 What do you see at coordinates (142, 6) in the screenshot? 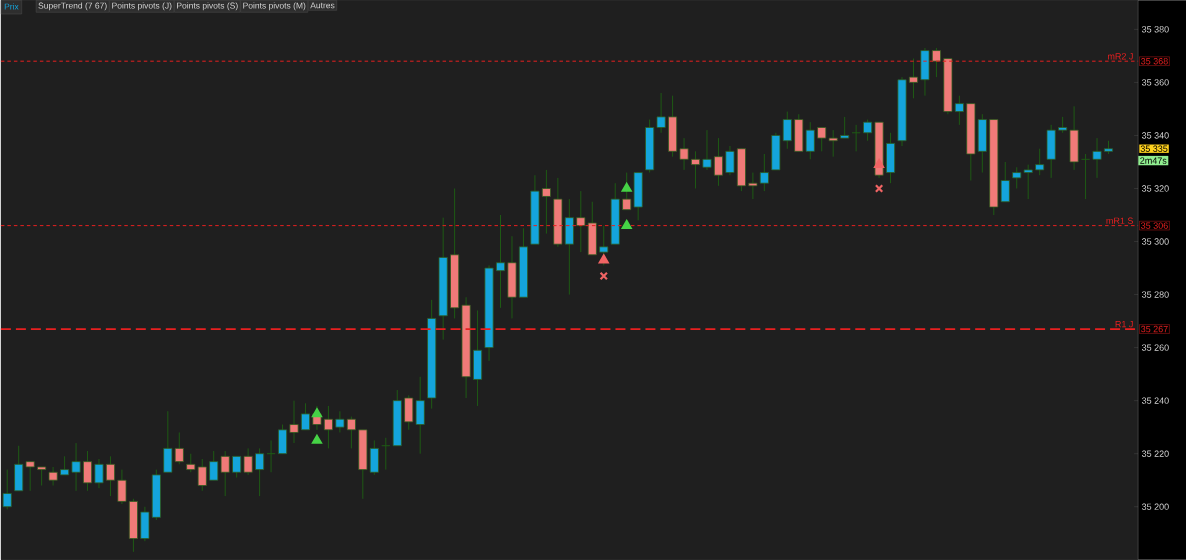
I see `annotation: Points pivots (J)` at bounding box center [142, 6].